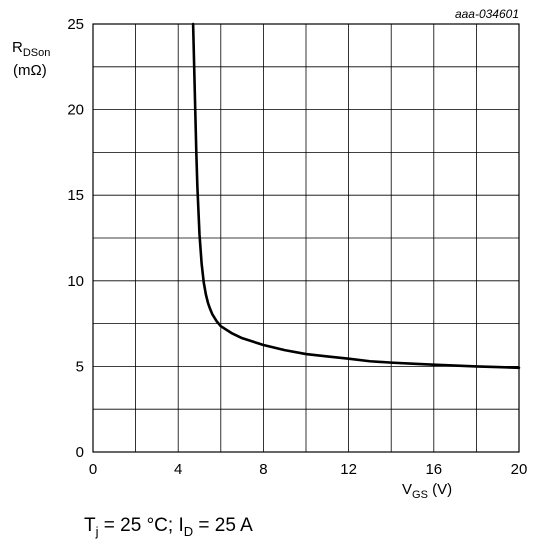  What do you see at coordinates (75, 110) in the screenshot?
I see `y-tick-label: 20` at bounding box center [75, 110].